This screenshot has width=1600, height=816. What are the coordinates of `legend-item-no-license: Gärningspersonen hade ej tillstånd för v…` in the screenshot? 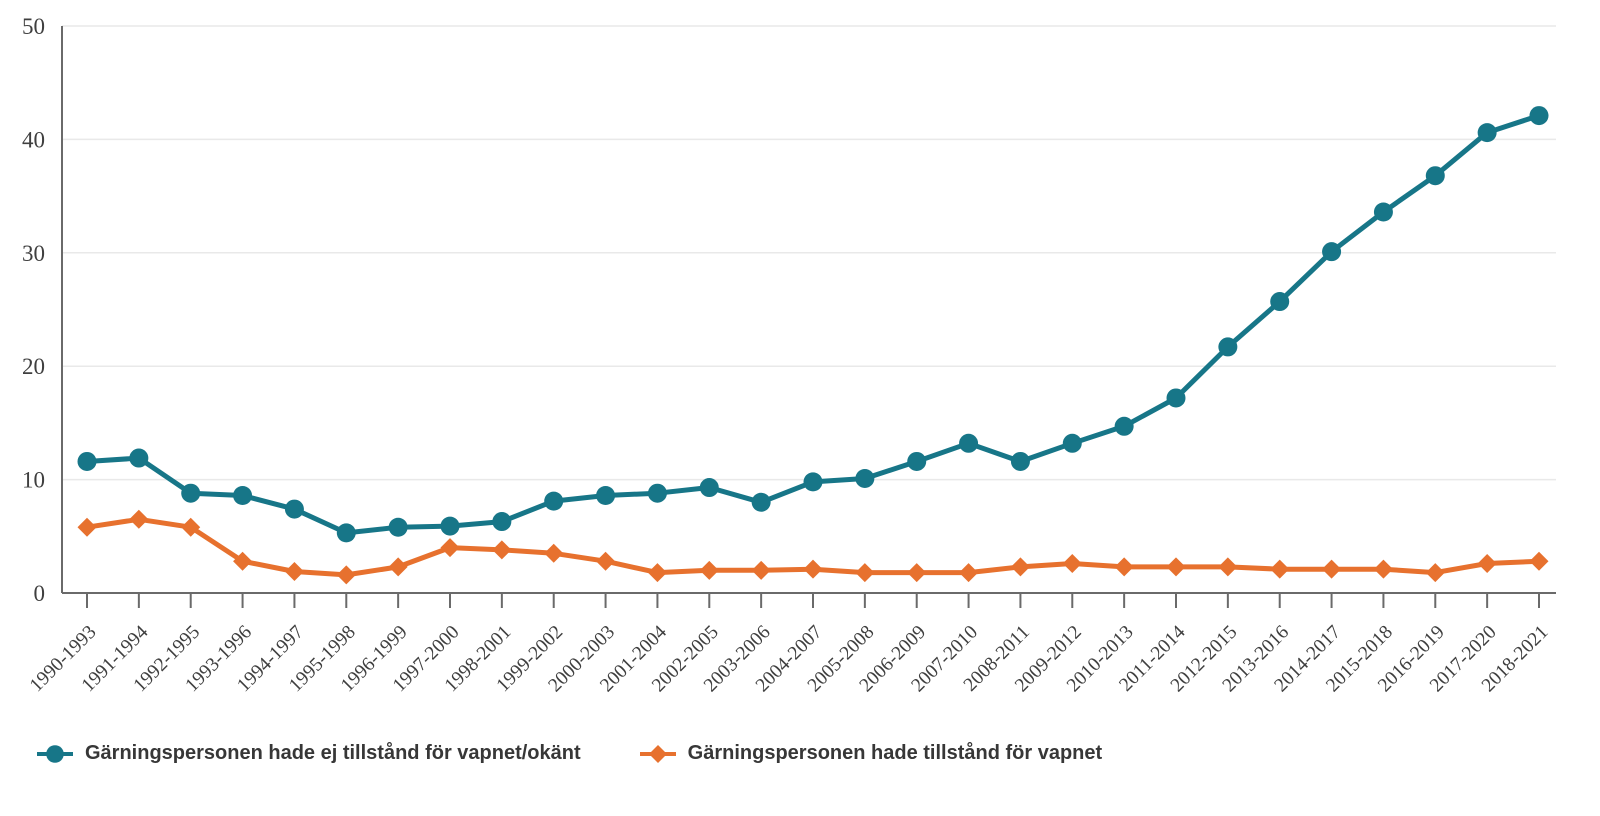 It's located at (308, 753).